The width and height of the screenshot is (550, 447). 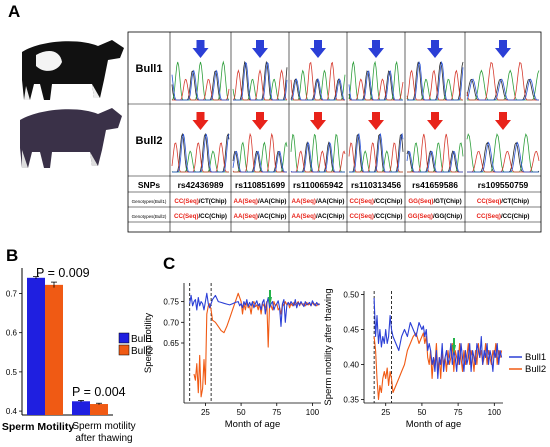 What do you see at coordinates (260, 185) in the screenshot?
I see `snp-id: rs110851699` at bounding box center [260, 185].